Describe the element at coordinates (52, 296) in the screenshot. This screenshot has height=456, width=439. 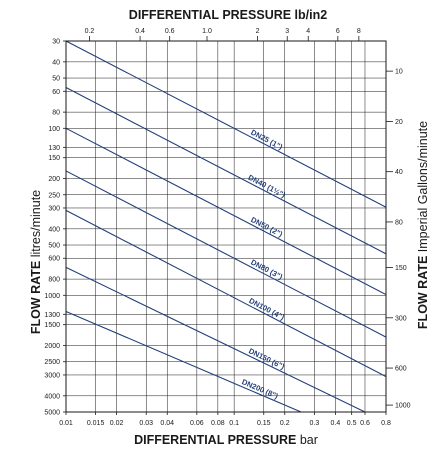
I see `y-tick-label: 1000` at that location.